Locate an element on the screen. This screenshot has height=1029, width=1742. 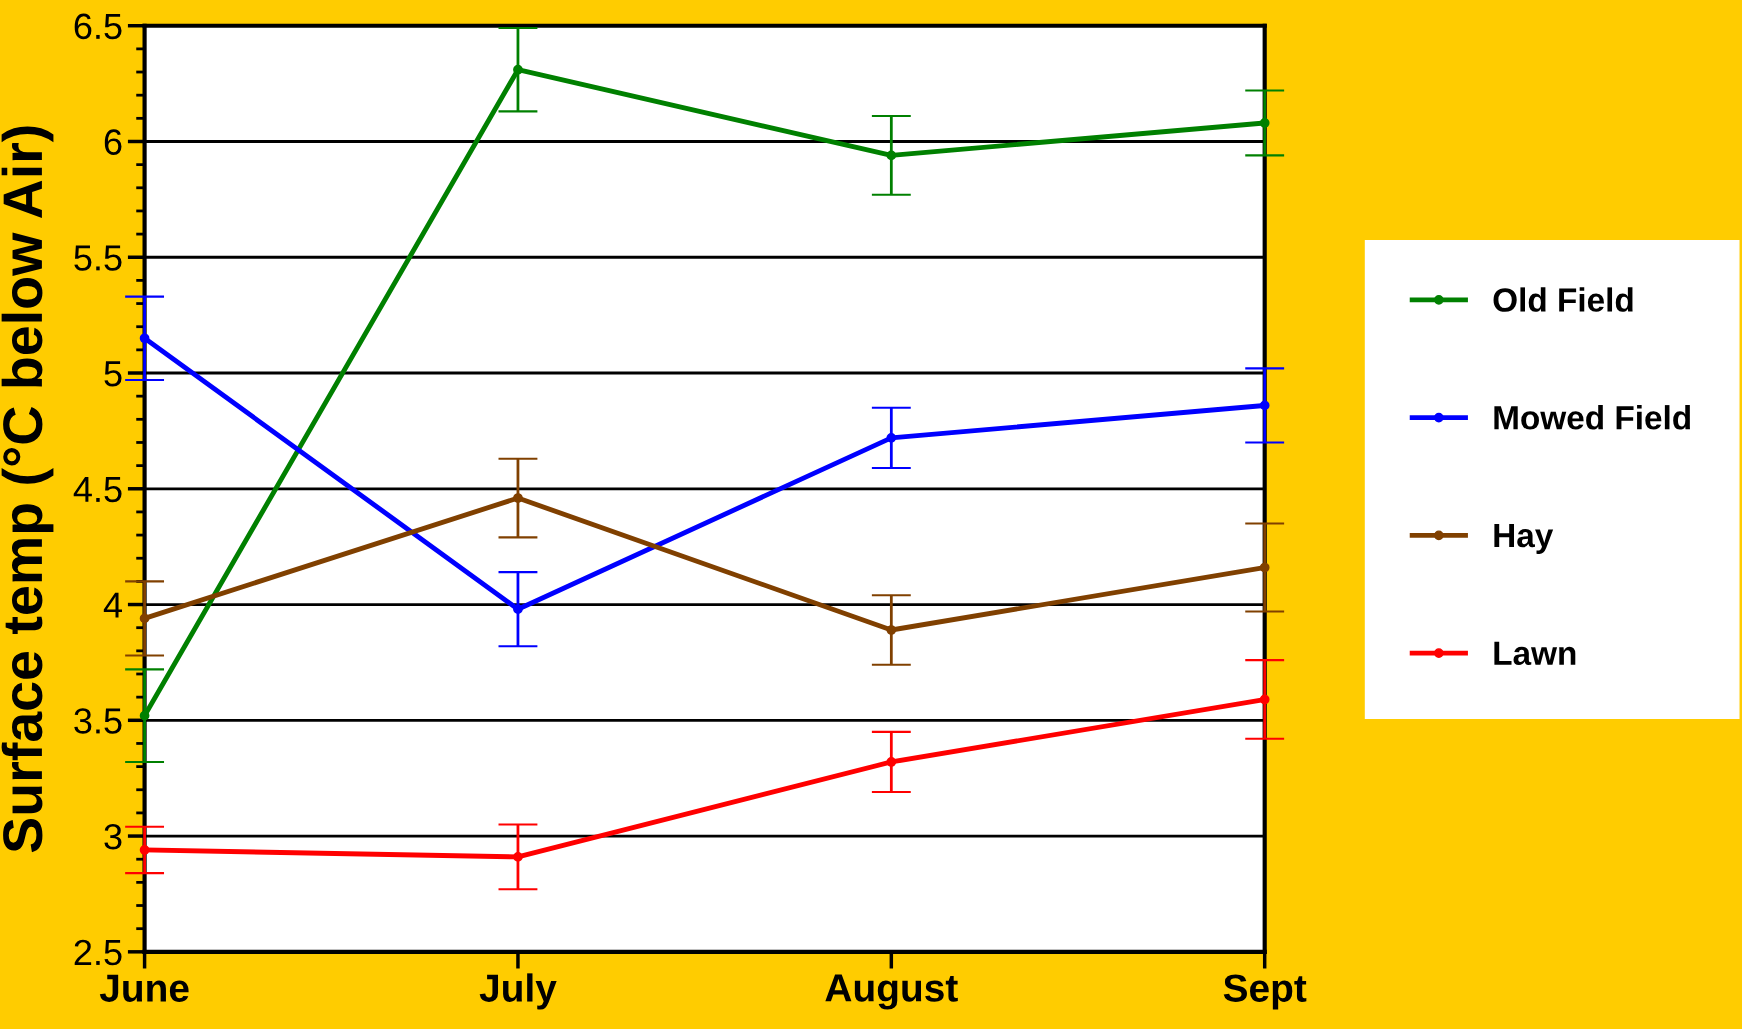
y-tick-label: 3 is located at coordinates (113, 836).